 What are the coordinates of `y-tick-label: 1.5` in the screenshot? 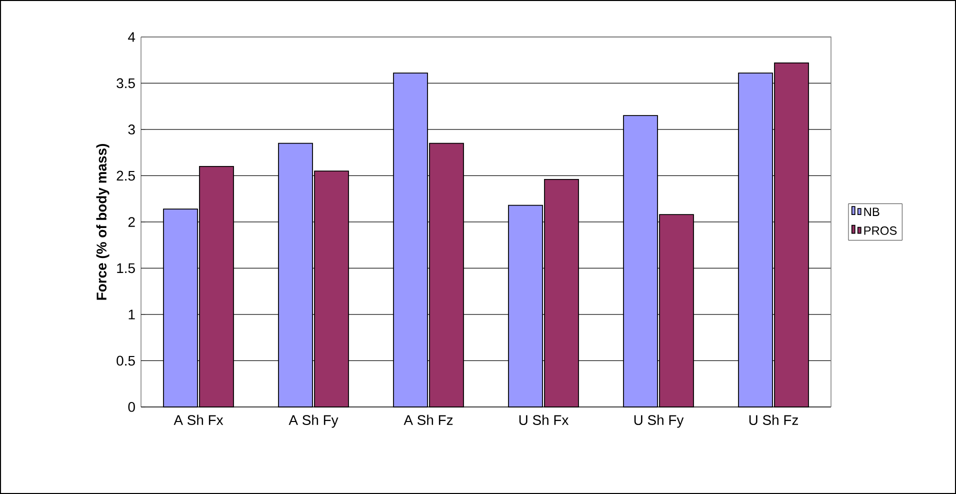 It's located at (126, 268).